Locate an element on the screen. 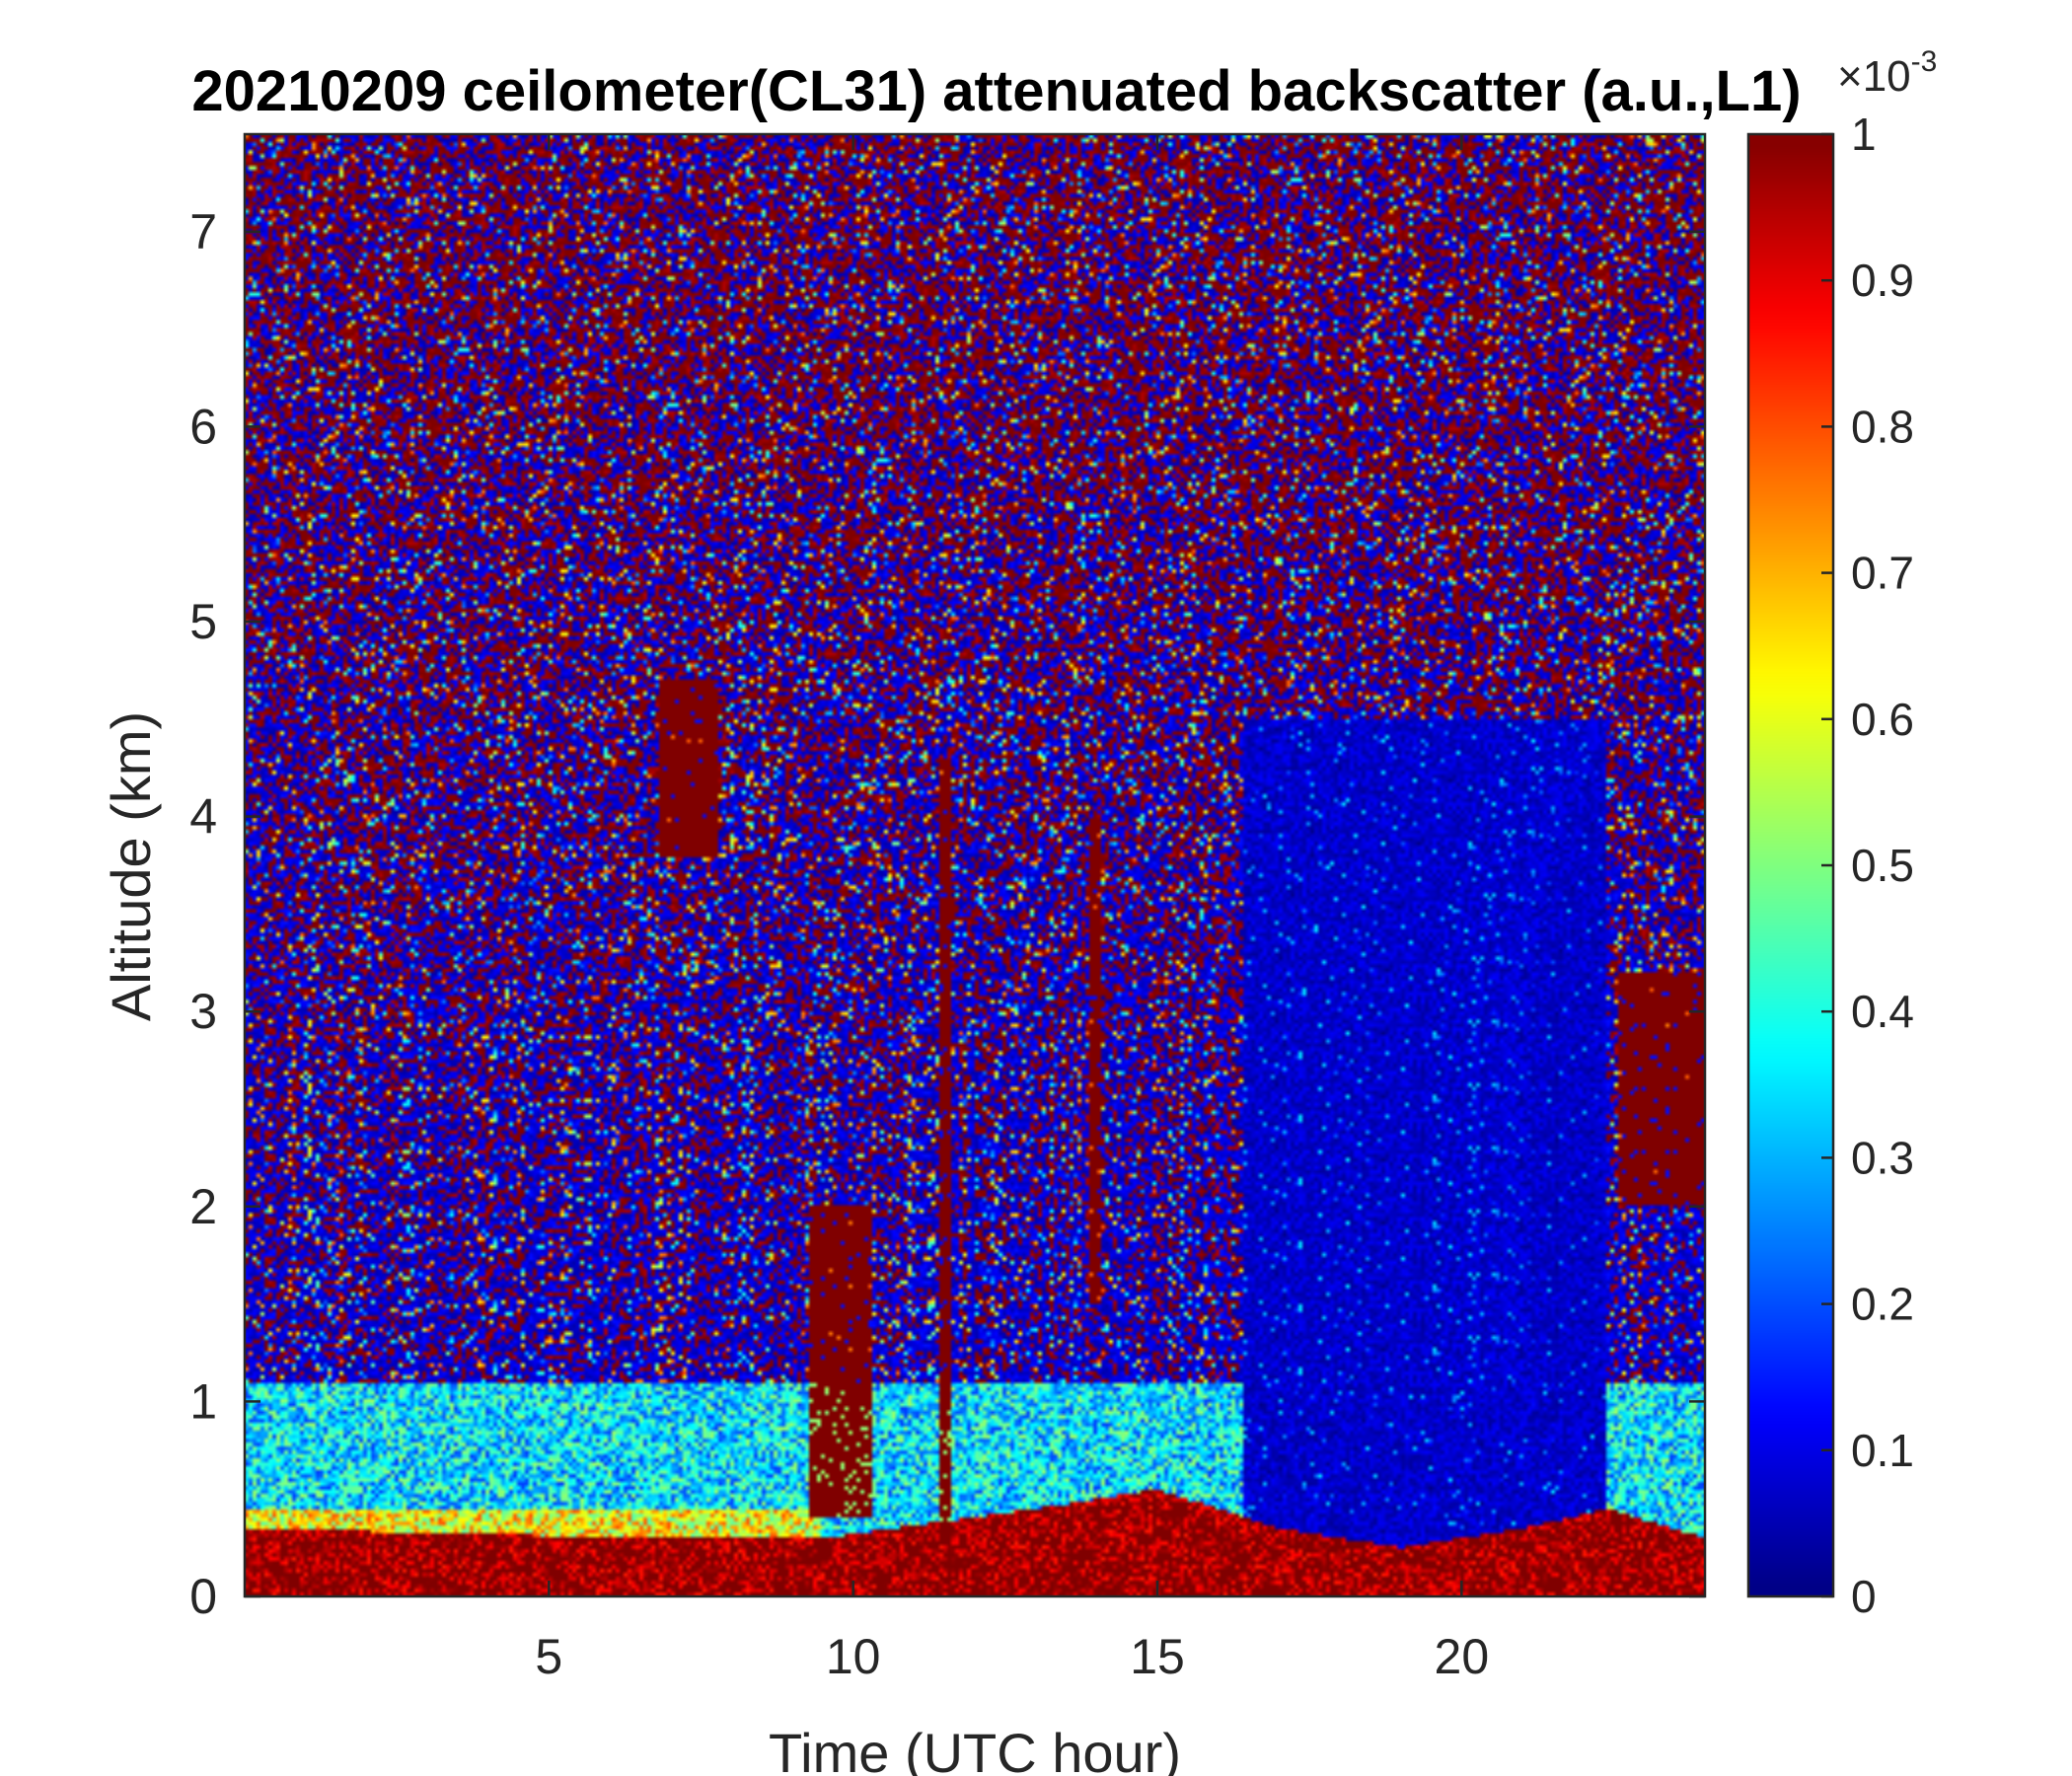  colorbar: 0 0.1 0.2 0.3 0.4 0.5 0.6 0.7 0.8 0.9 1 ×10⁻³ is located at coordinates (1842, 833).